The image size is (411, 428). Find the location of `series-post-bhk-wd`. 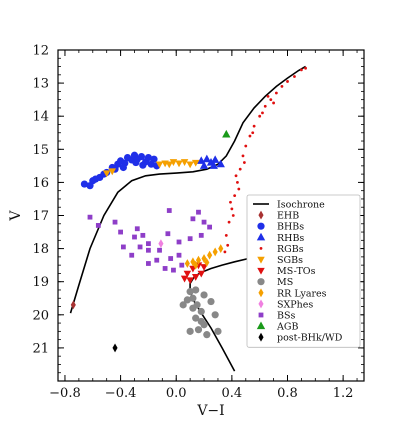

series-post-bhk-wd is located at coordinates (115, 348).